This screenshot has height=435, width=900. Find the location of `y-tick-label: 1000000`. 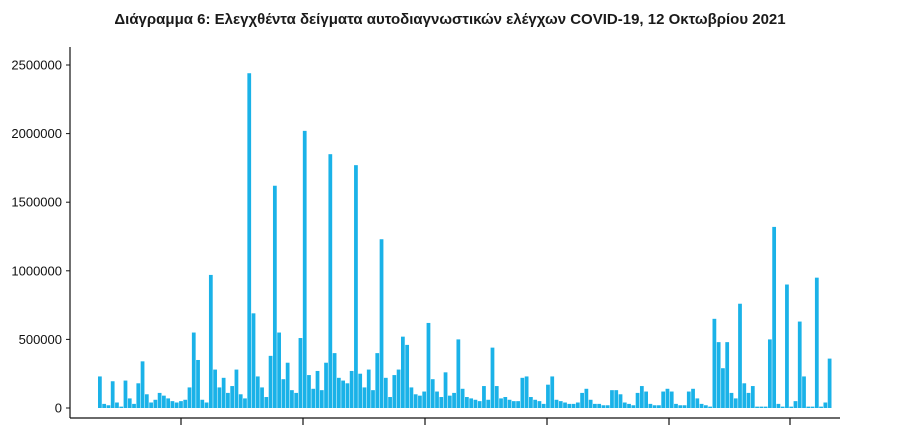

y-tick-label: 1000000 is located at coordinates (36, 270).